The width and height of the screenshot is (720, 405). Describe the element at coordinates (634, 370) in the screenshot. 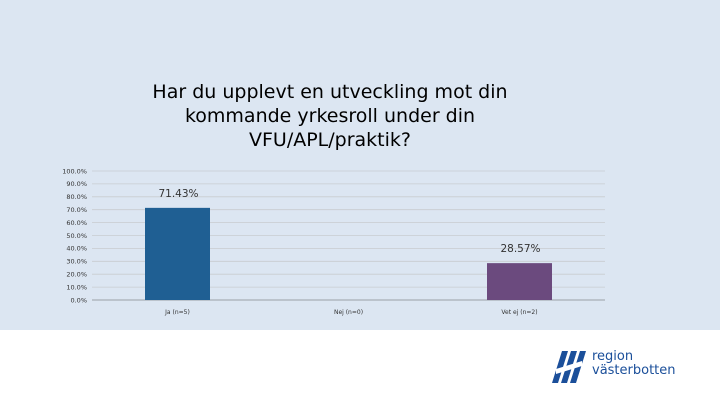

I see `logo-text-line-2: västerbotten` at that location.